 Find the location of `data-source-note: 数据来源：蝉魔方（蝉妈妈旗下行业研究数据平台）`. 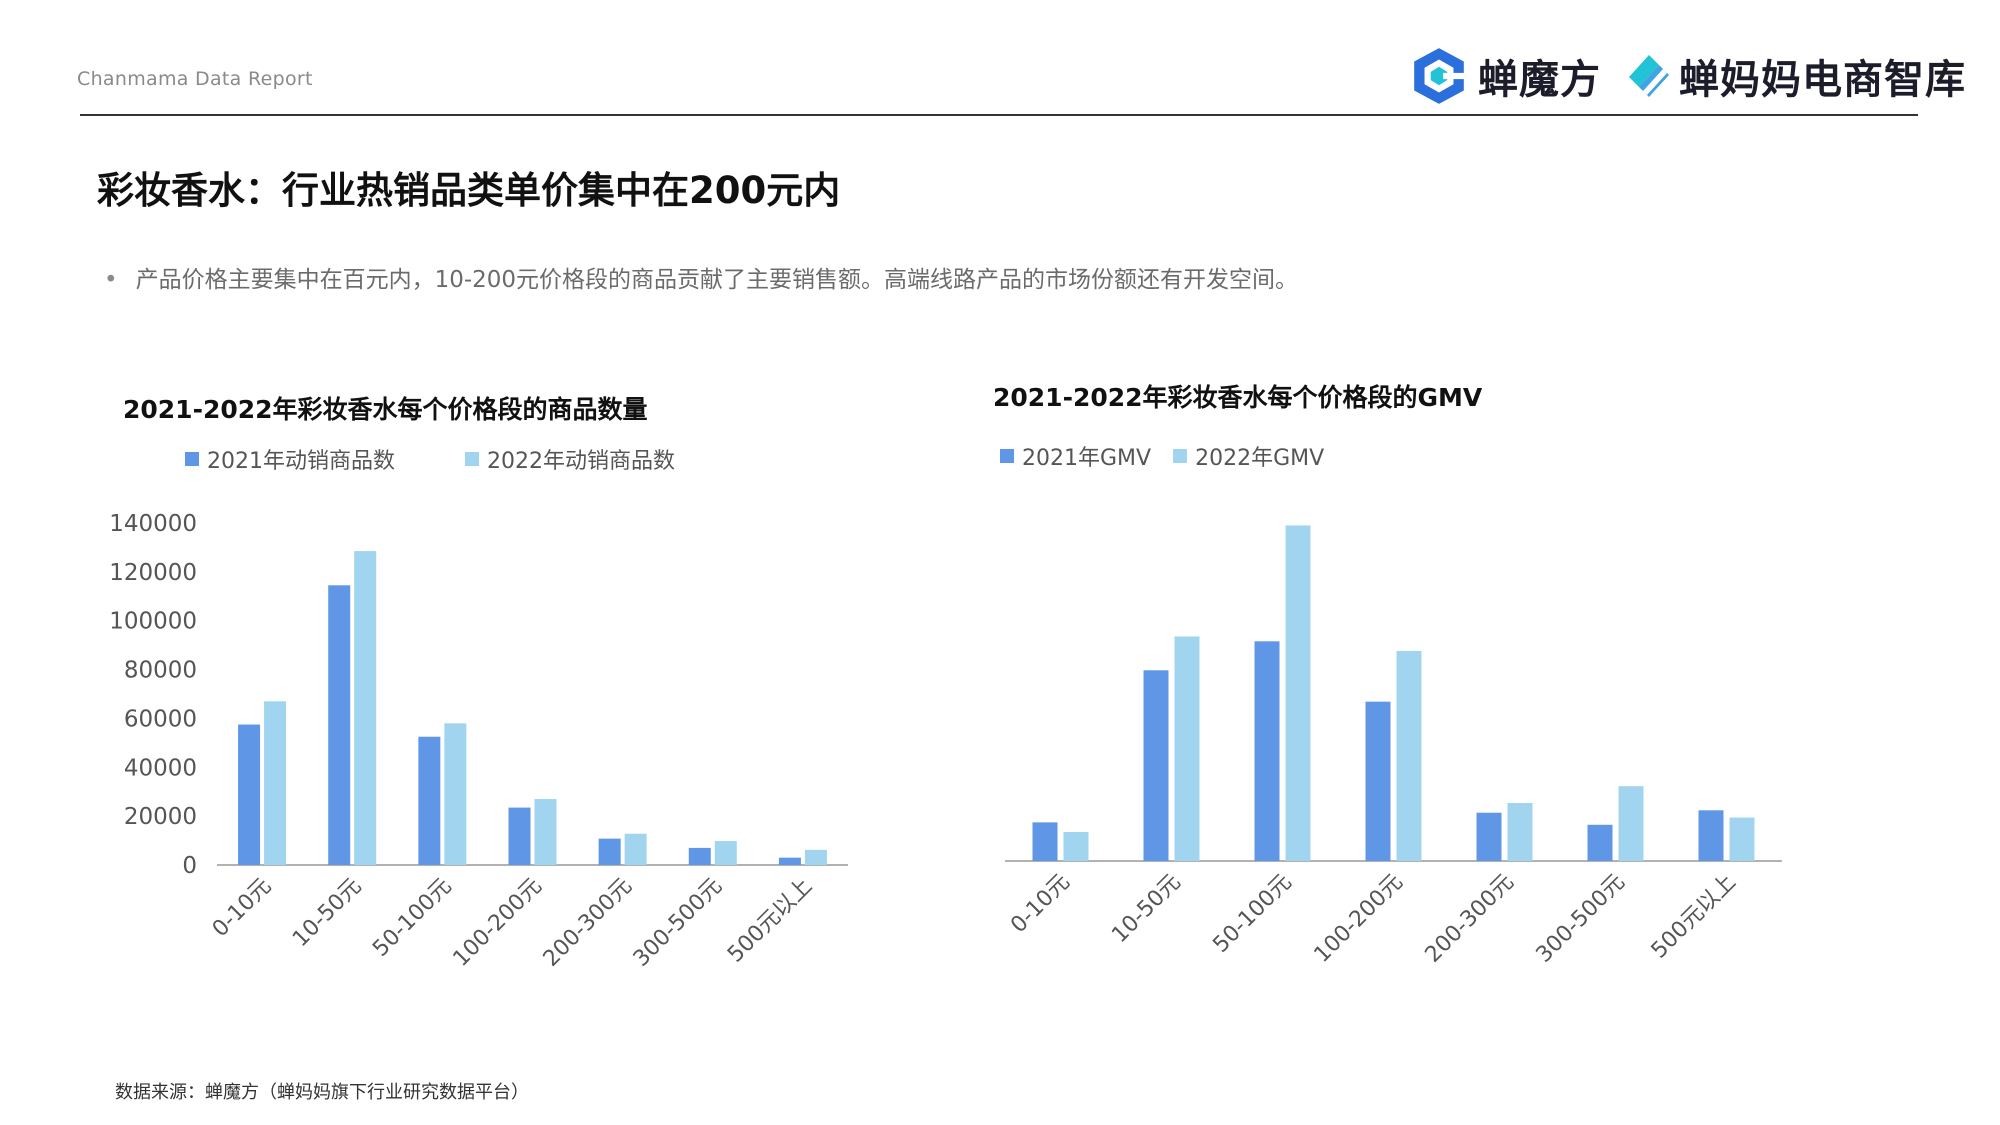

data-source-note: 数据来源：蝉魔方（蝉妈妈旗下行业研究数据平台） is located at coordinates (322, 1092).